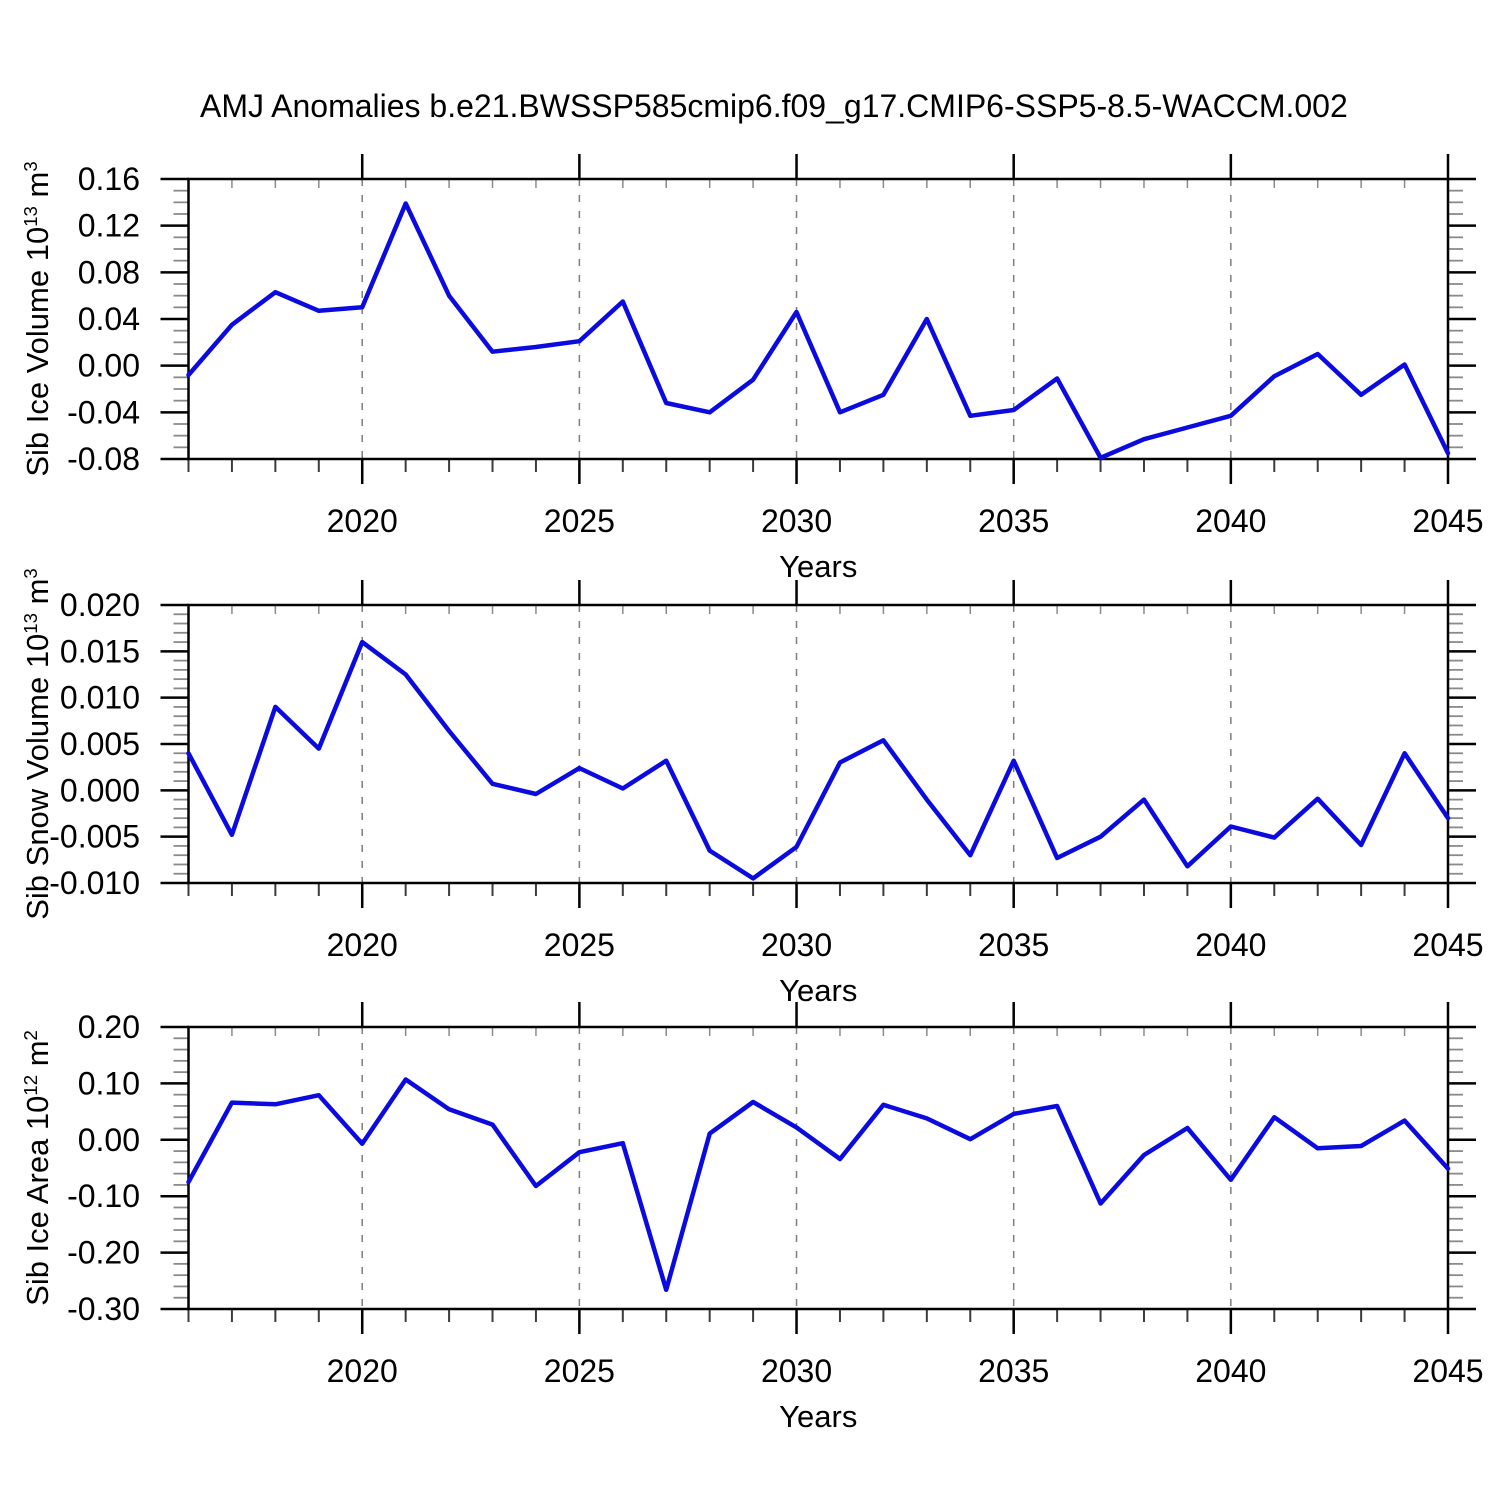  I want to click on y-tick-label: 0.020, so click(100, 605).